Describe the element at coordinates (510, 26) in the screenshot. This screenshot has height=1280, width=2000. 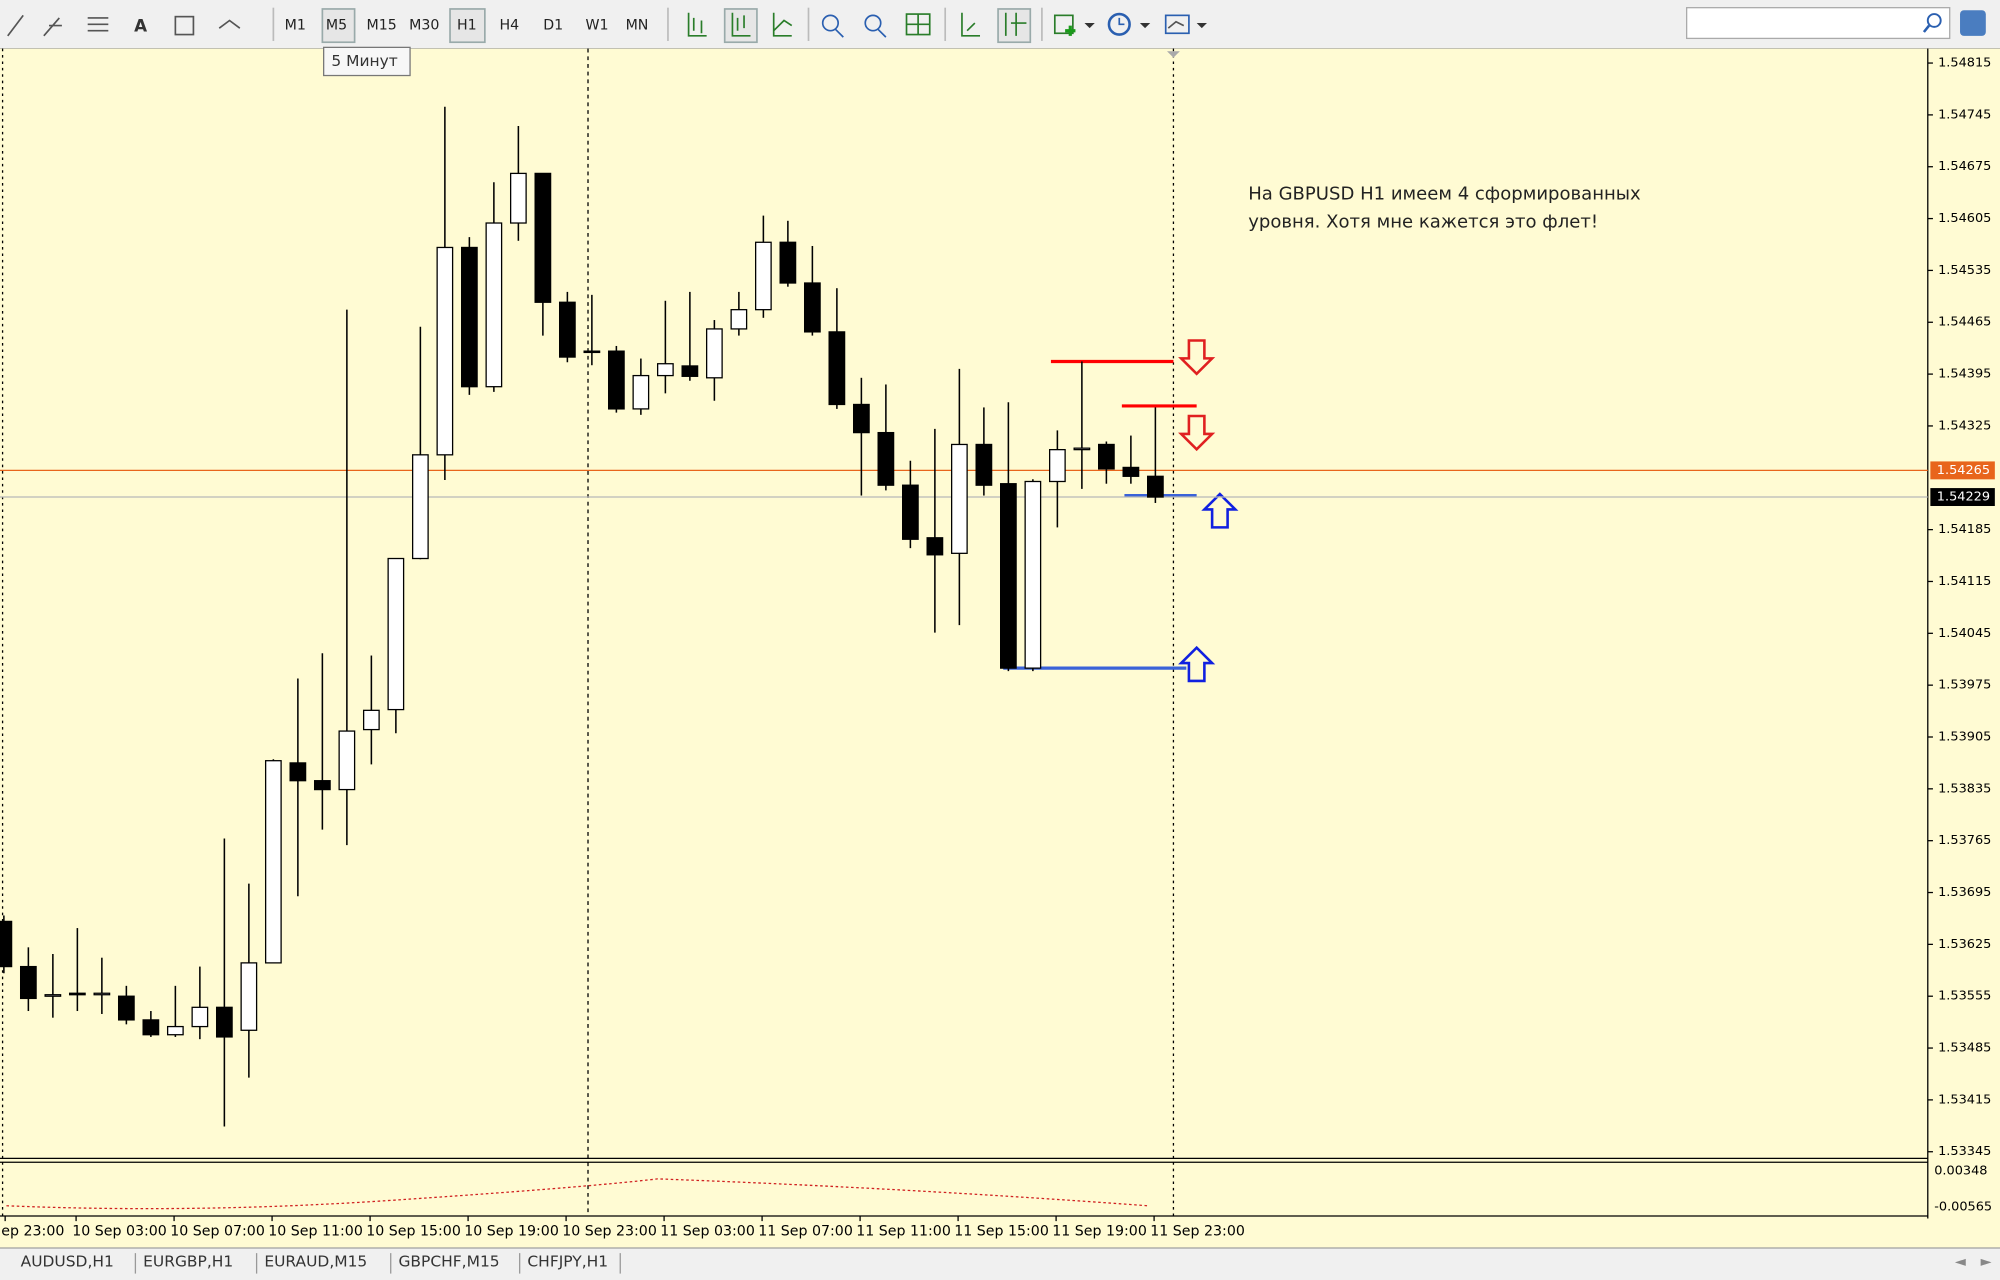
I see `timeframe-button: H4` at that location.